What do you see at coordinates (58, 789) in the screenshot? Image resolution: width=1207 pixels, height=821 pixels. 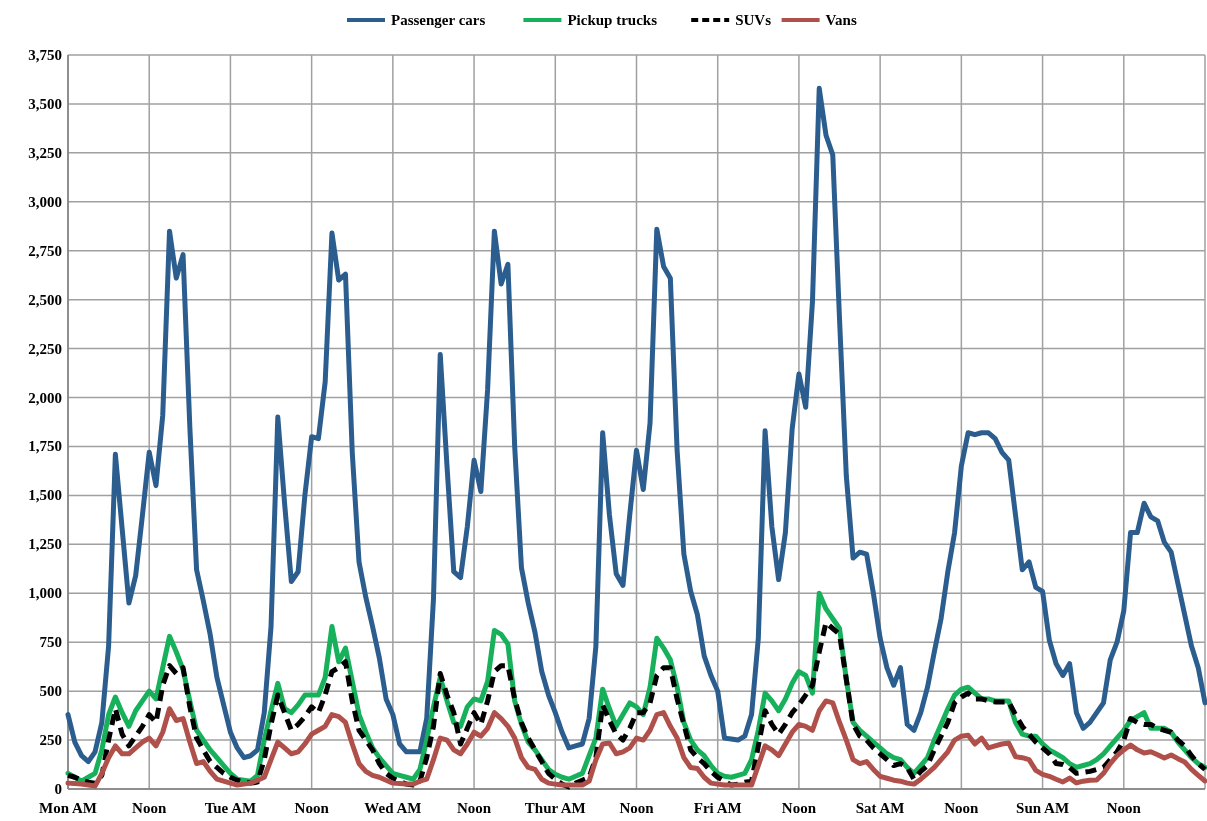 I see `y-tick-label: 0` at bounding box center [58, 789].